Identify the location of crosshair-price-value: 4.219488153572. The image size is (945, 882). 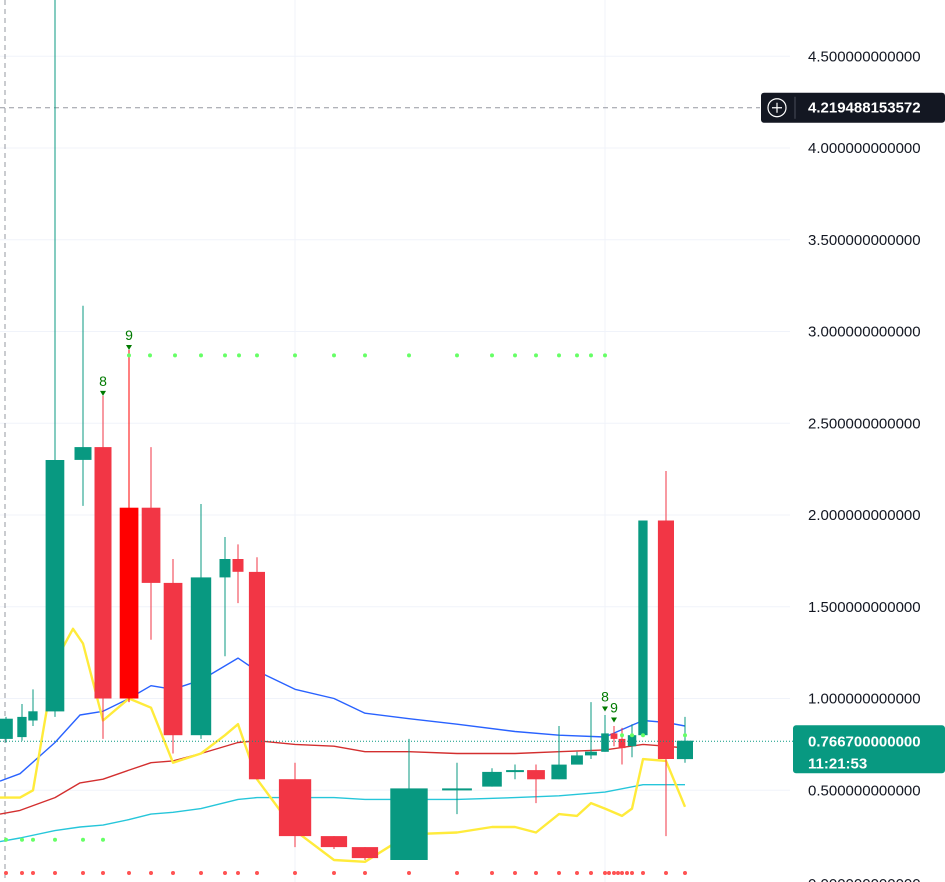
(864, 108).